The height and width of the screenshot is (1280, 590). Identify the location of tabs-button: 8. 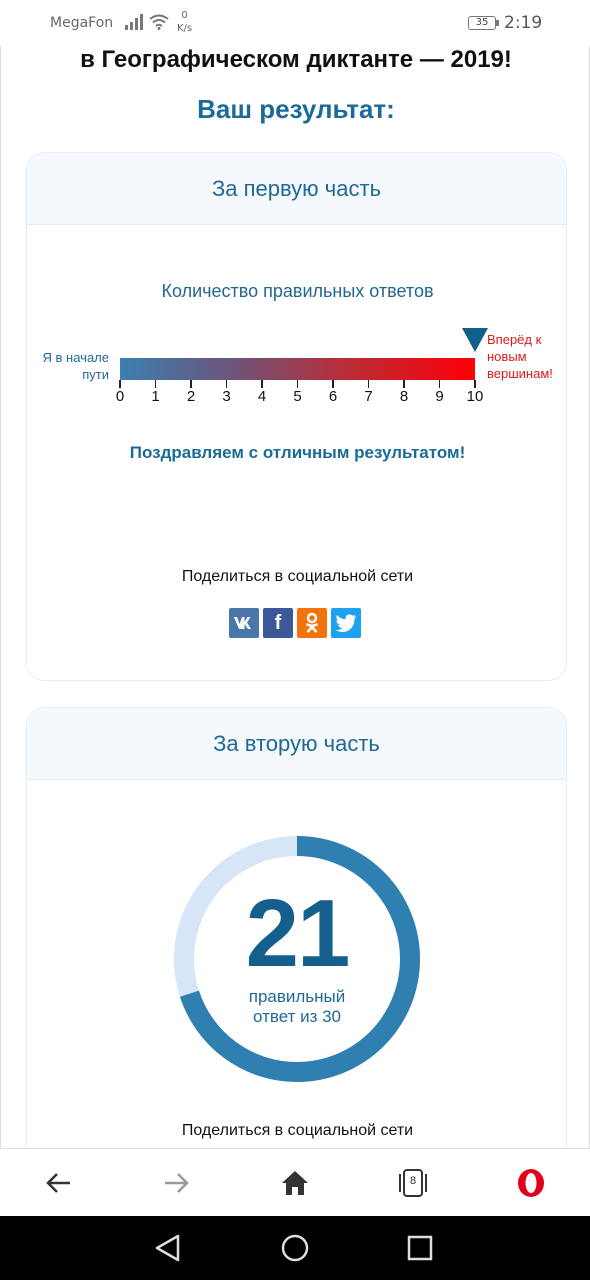
(413, 1183).